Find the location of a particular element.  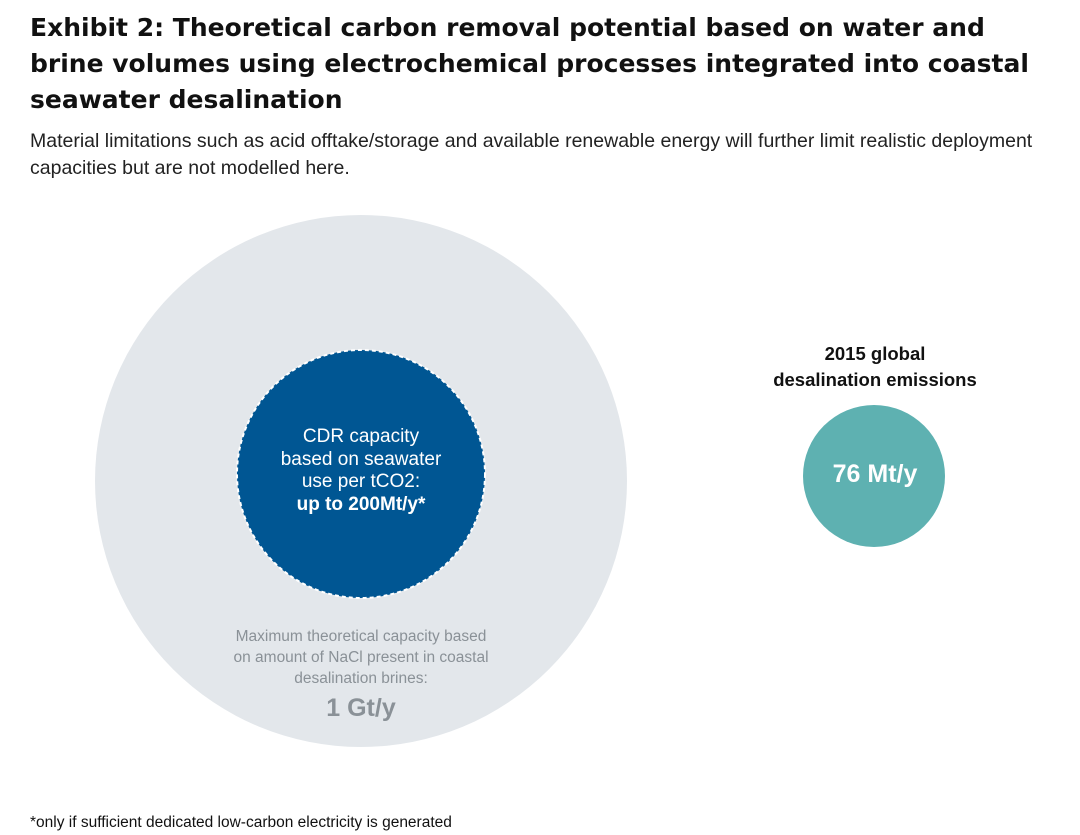

nacl-capacity-value: 1 Gt/y is located at coordinates (361, 708).